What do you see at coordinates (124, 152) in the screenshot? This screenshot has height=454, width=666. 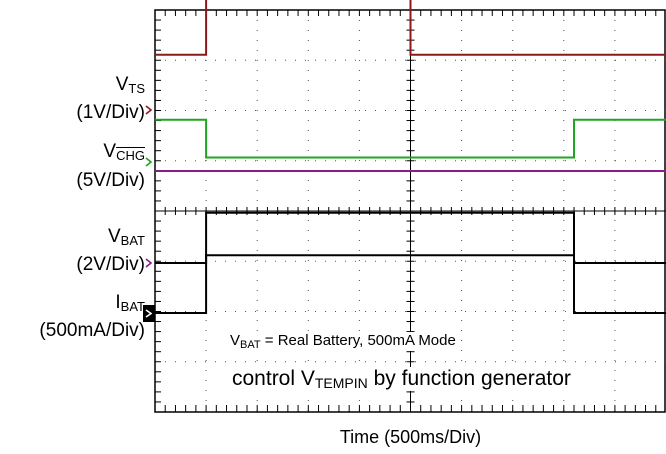 I see `vchg-label: VCHG` at bounding box center [124, 152].